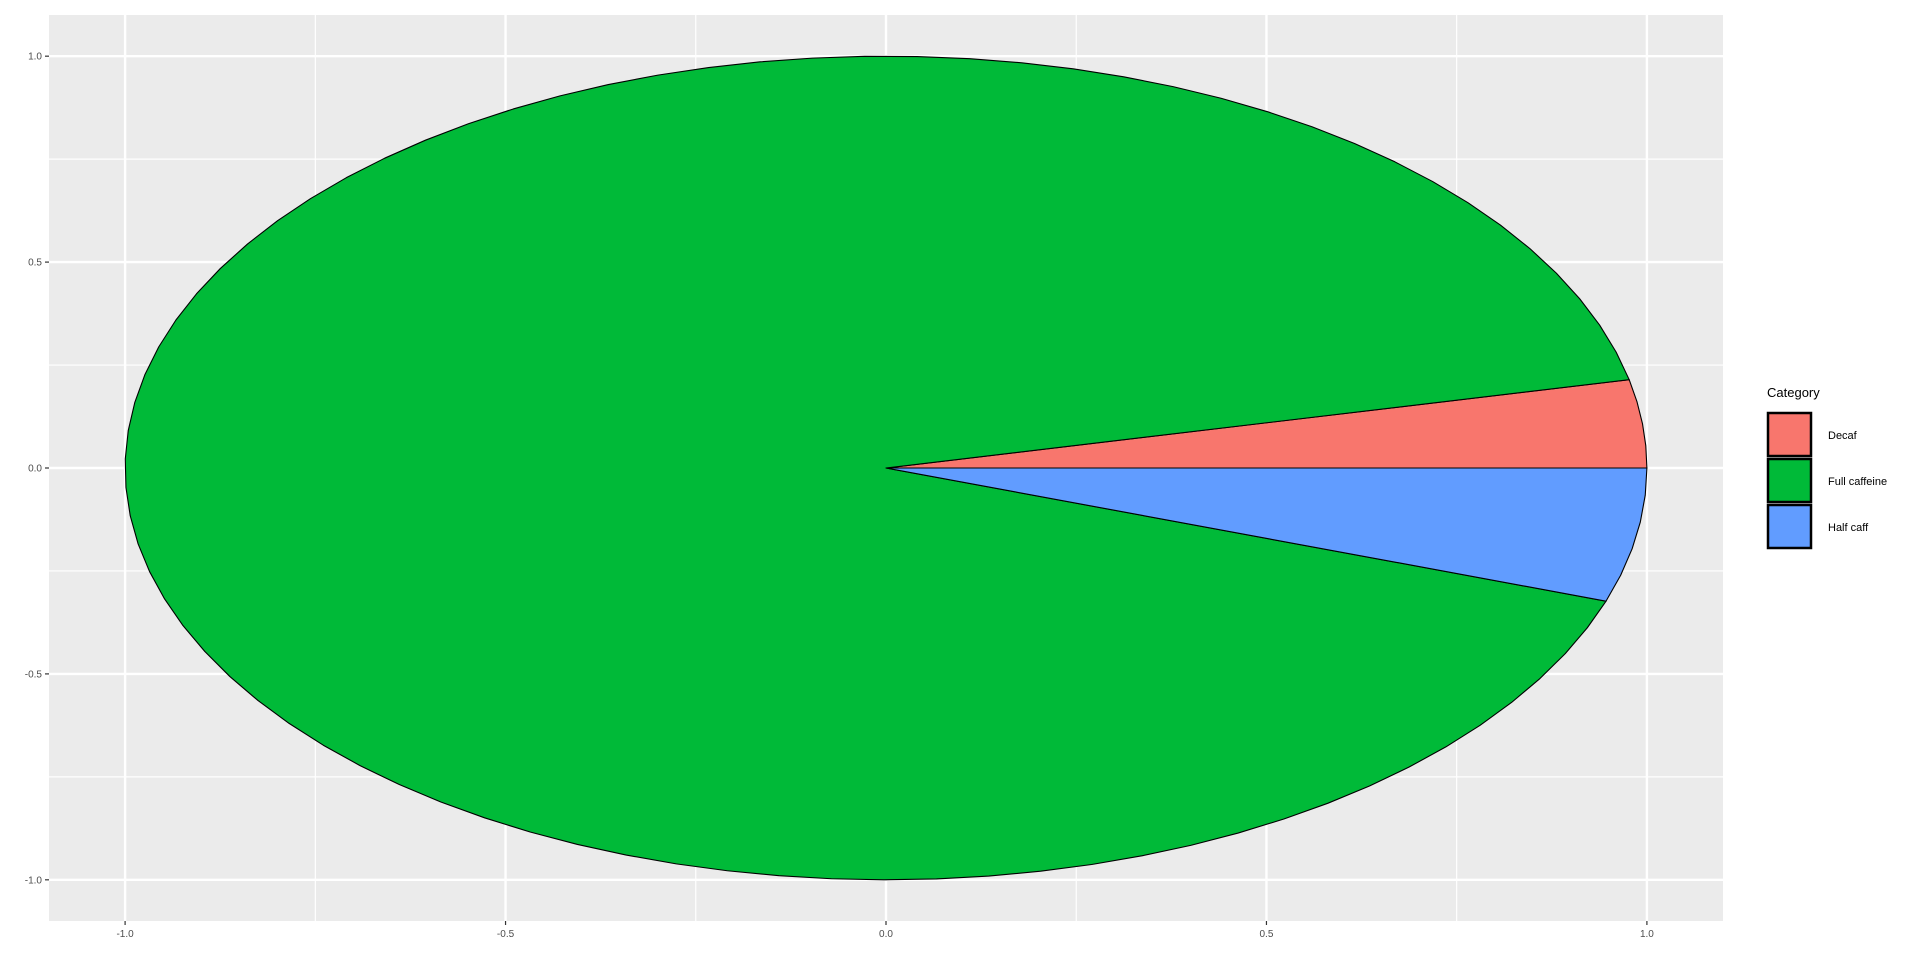 This screenshot has width=1920, height=965. What do you see at coordinates (1267, 934) in the screenshot?
I see `x-tick-label: 0.5` at bounding box center [1267, 934].